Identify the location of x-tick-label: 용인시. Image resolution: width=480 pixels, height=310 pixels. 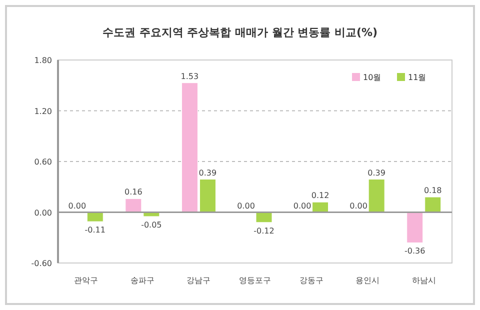
(368, 280).